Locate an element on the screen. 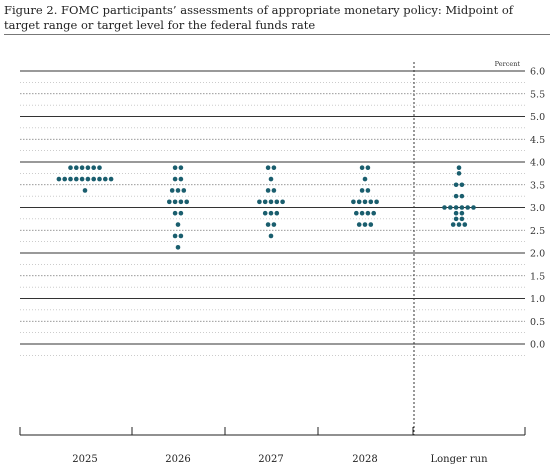  title-rule is located at coordinates (277, 34).